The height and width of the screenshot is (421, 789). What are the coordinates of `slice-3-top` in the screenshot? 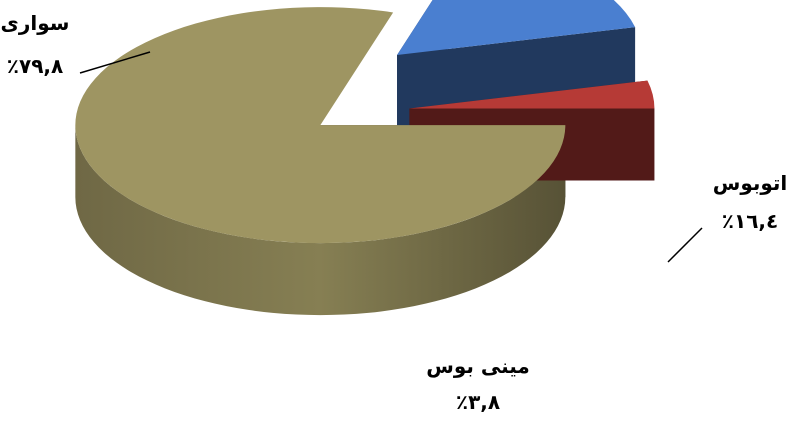 It's located at (532, 94).